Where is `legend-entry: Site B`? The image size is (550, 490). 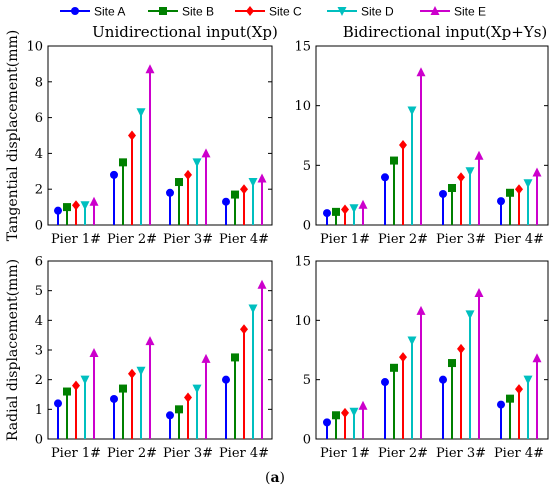
legend-entry: Site B is located at coordinates (181, 12).